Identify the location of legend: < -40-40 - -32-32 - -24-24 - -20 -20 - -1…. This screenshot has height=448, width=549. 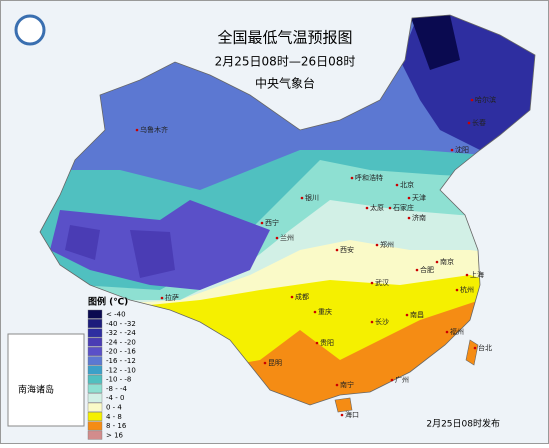
(111, 374).